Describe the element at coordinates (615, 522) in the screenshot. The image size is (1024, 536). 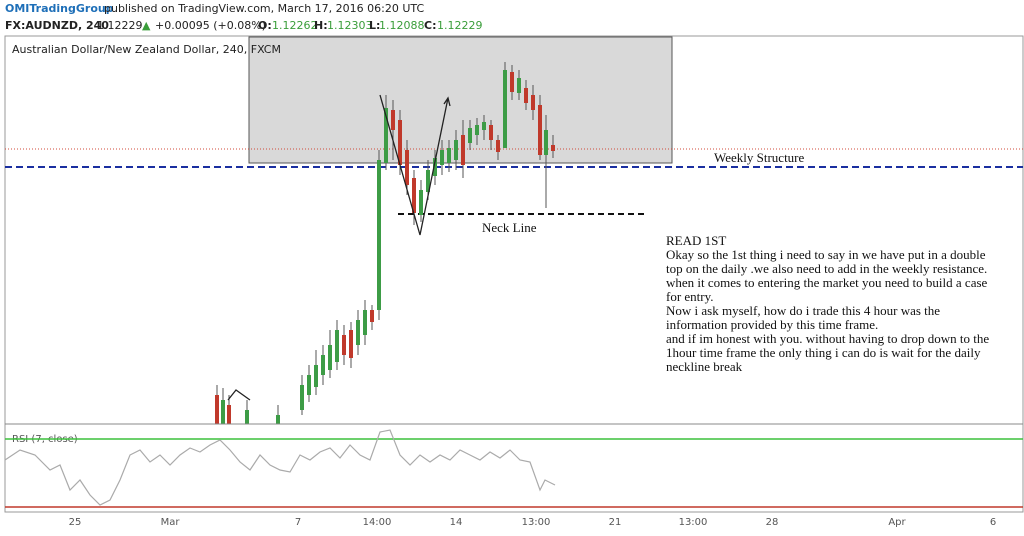
I see `x-axis-label: 21` at that location.